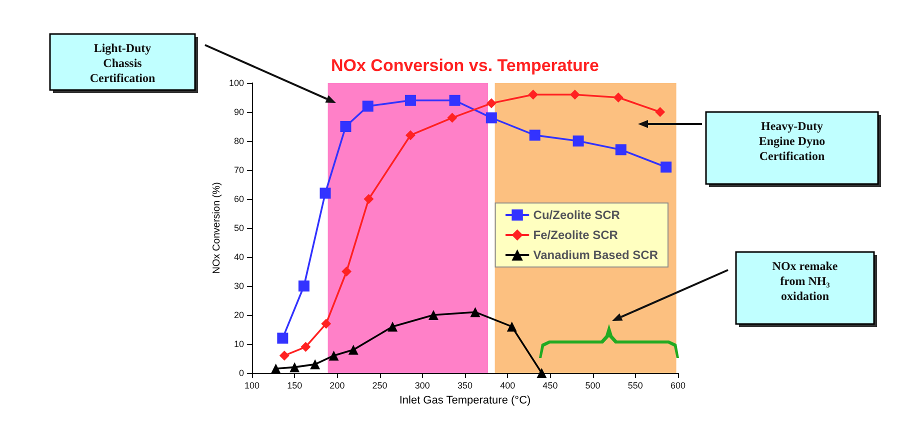 The width and height of the screenshot is (913, 435). Describe the element at coordinates (239, 199) in the screenshot. I see `y-tick-label: 60` at that location.